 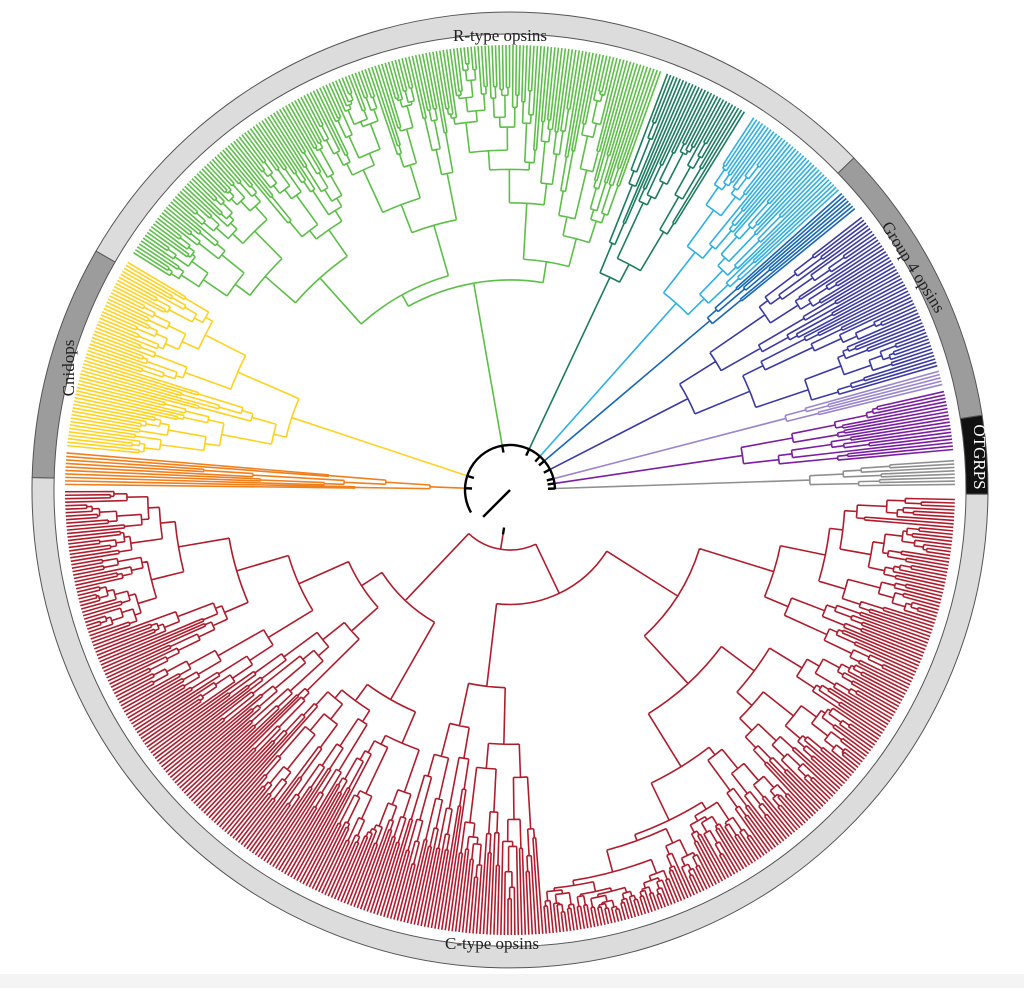 I want to click on clade-label: R-type opsins, so click(x=500, y=35).